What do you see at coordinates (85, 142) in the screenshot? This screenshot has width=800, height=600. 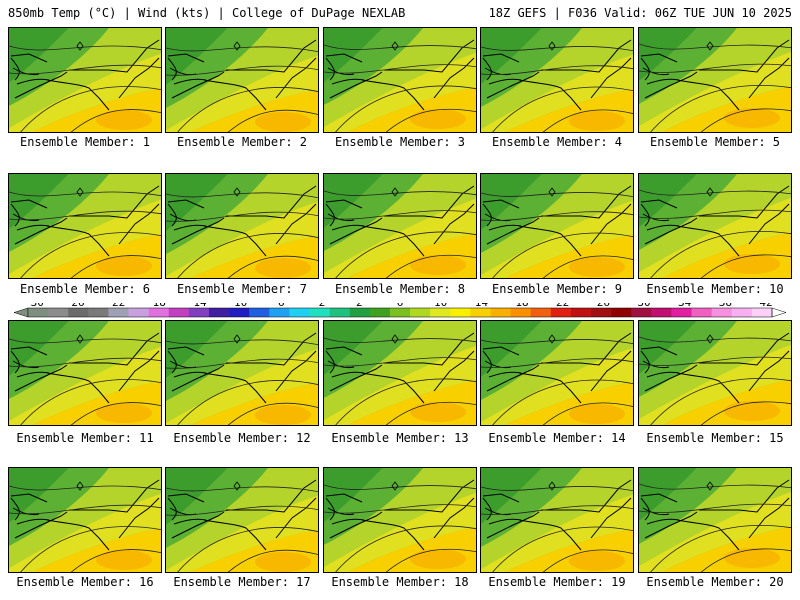 I see `ensemble-member-label: Ensemble Member: 1` at bounding box center [85, 142].